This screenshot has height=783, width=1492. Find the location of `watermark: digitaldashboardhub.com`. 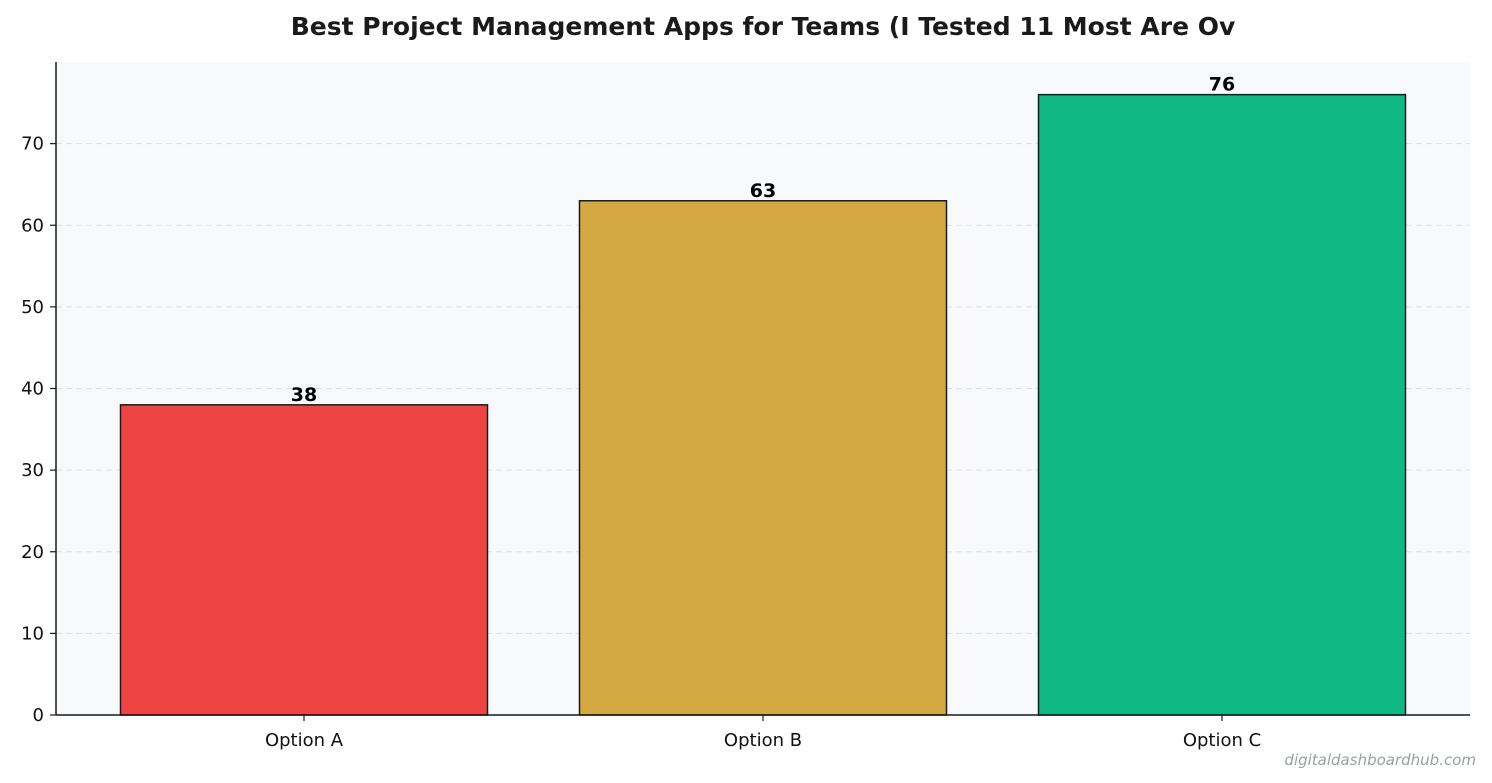

watermark: digitaldashboardhub.com is located at coordinates (1380, 760).